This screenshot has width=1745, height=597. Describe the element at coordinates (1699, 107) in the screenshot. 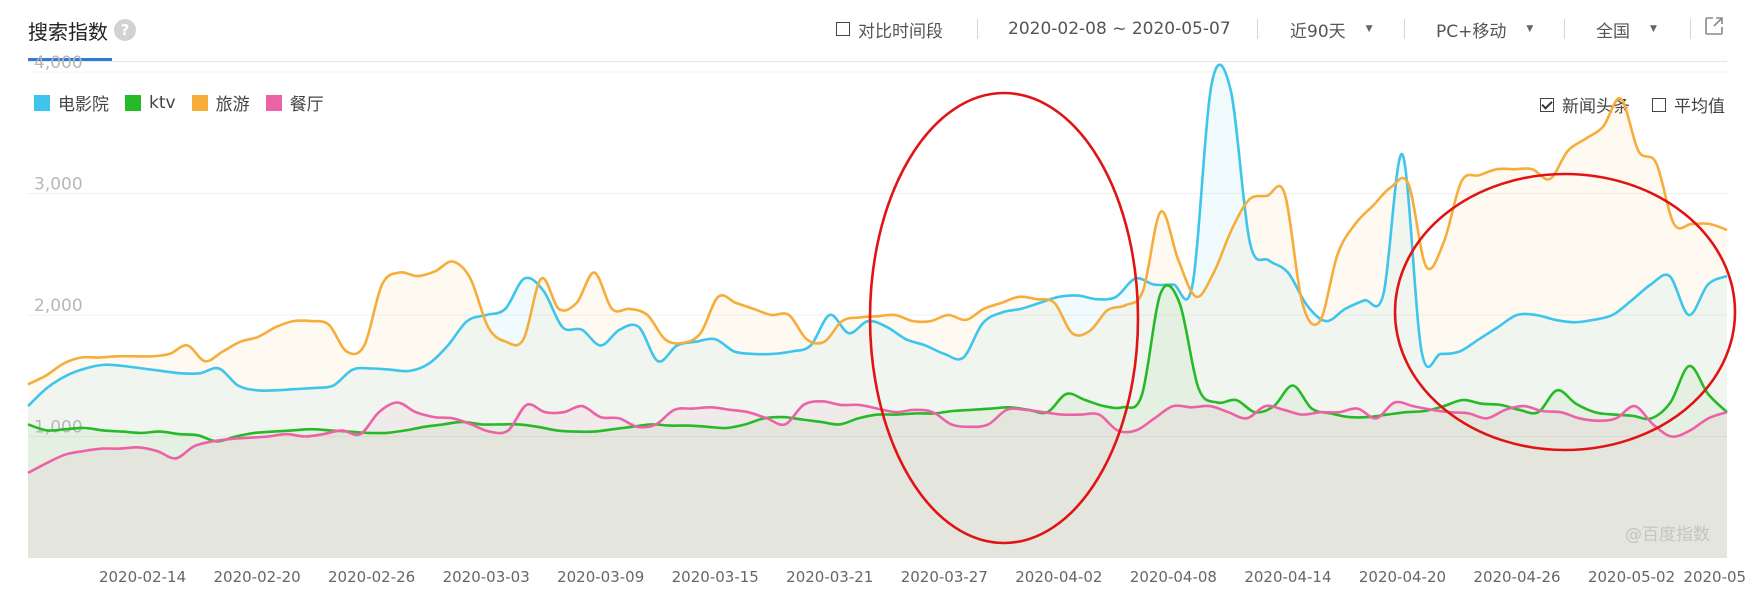

I see `average-label: 平均值` at that location.